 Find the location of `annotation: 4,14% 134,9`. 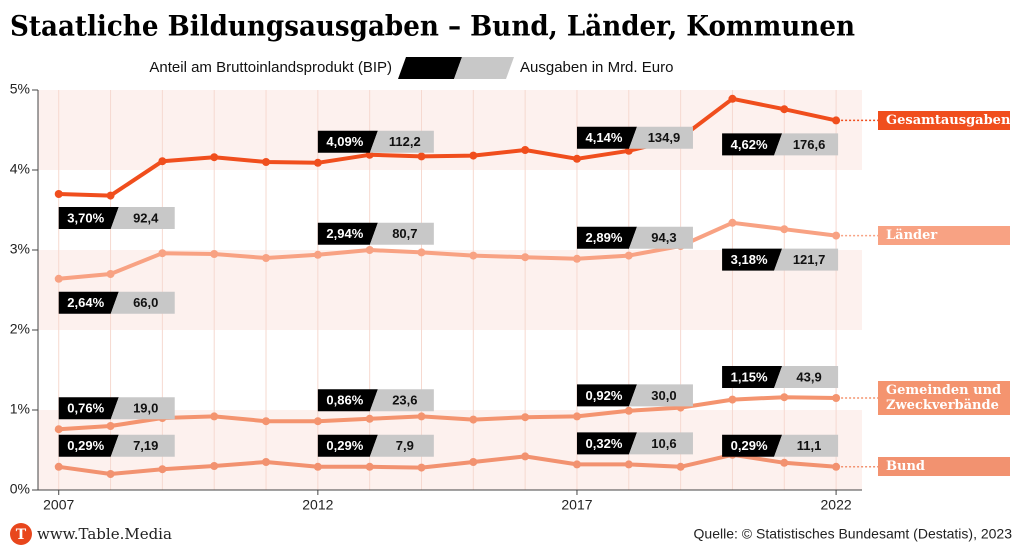

annotation: 4,14% 134,9 is located at coordinates (634, 137).